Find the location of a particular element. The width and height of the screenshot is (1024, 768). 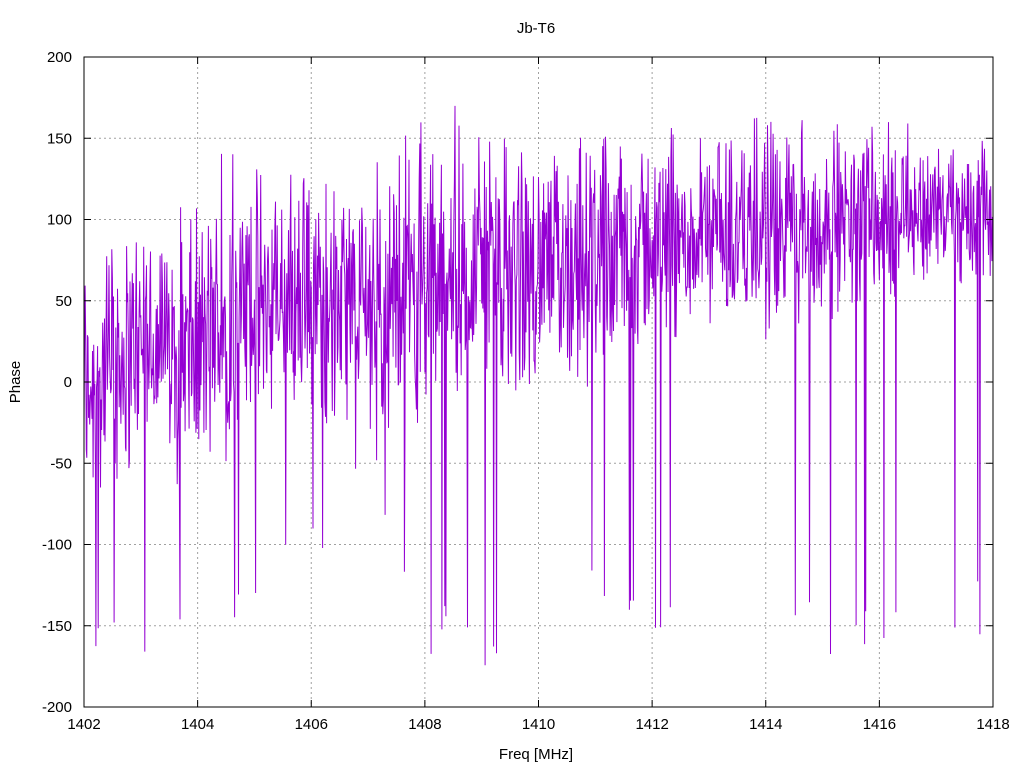

x-tick-label: 1414 is located at coordinates (765, 724).